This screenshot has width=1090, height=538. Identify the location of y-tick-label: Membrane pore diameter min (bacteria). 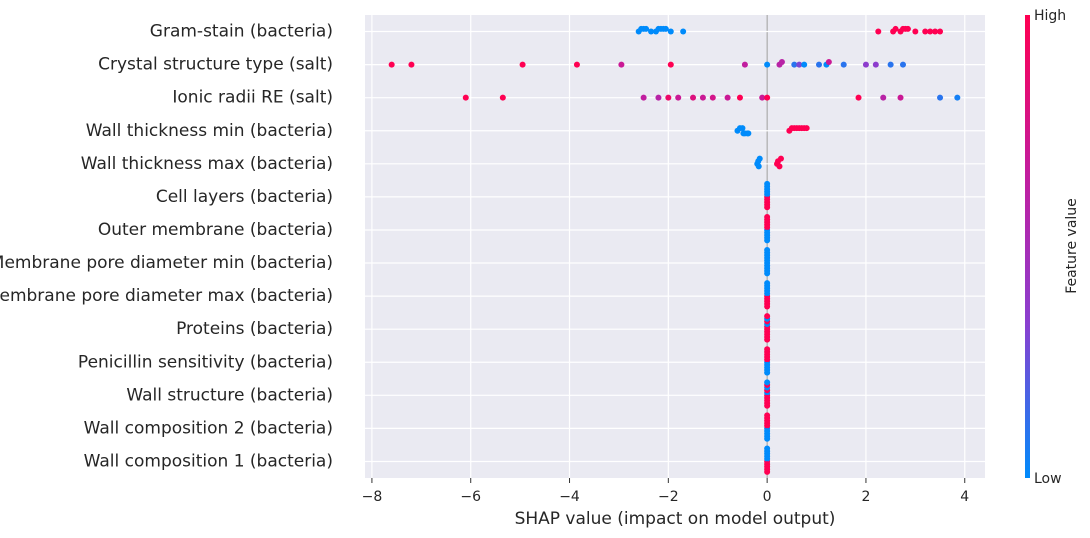
(166, 263).